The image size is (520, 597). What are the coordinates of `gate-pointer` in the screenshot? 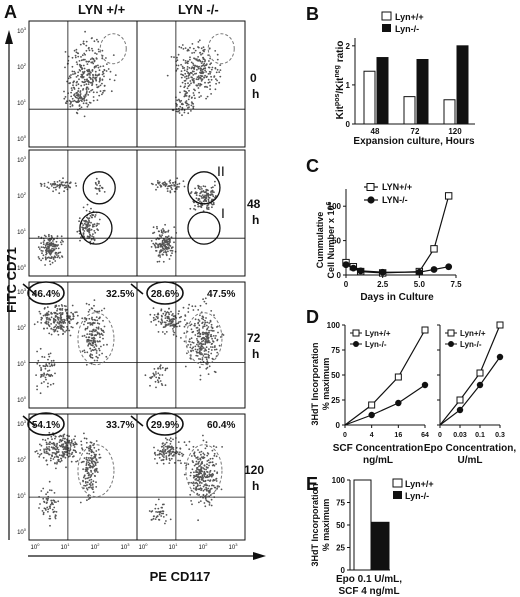 It's located at (137, 421).